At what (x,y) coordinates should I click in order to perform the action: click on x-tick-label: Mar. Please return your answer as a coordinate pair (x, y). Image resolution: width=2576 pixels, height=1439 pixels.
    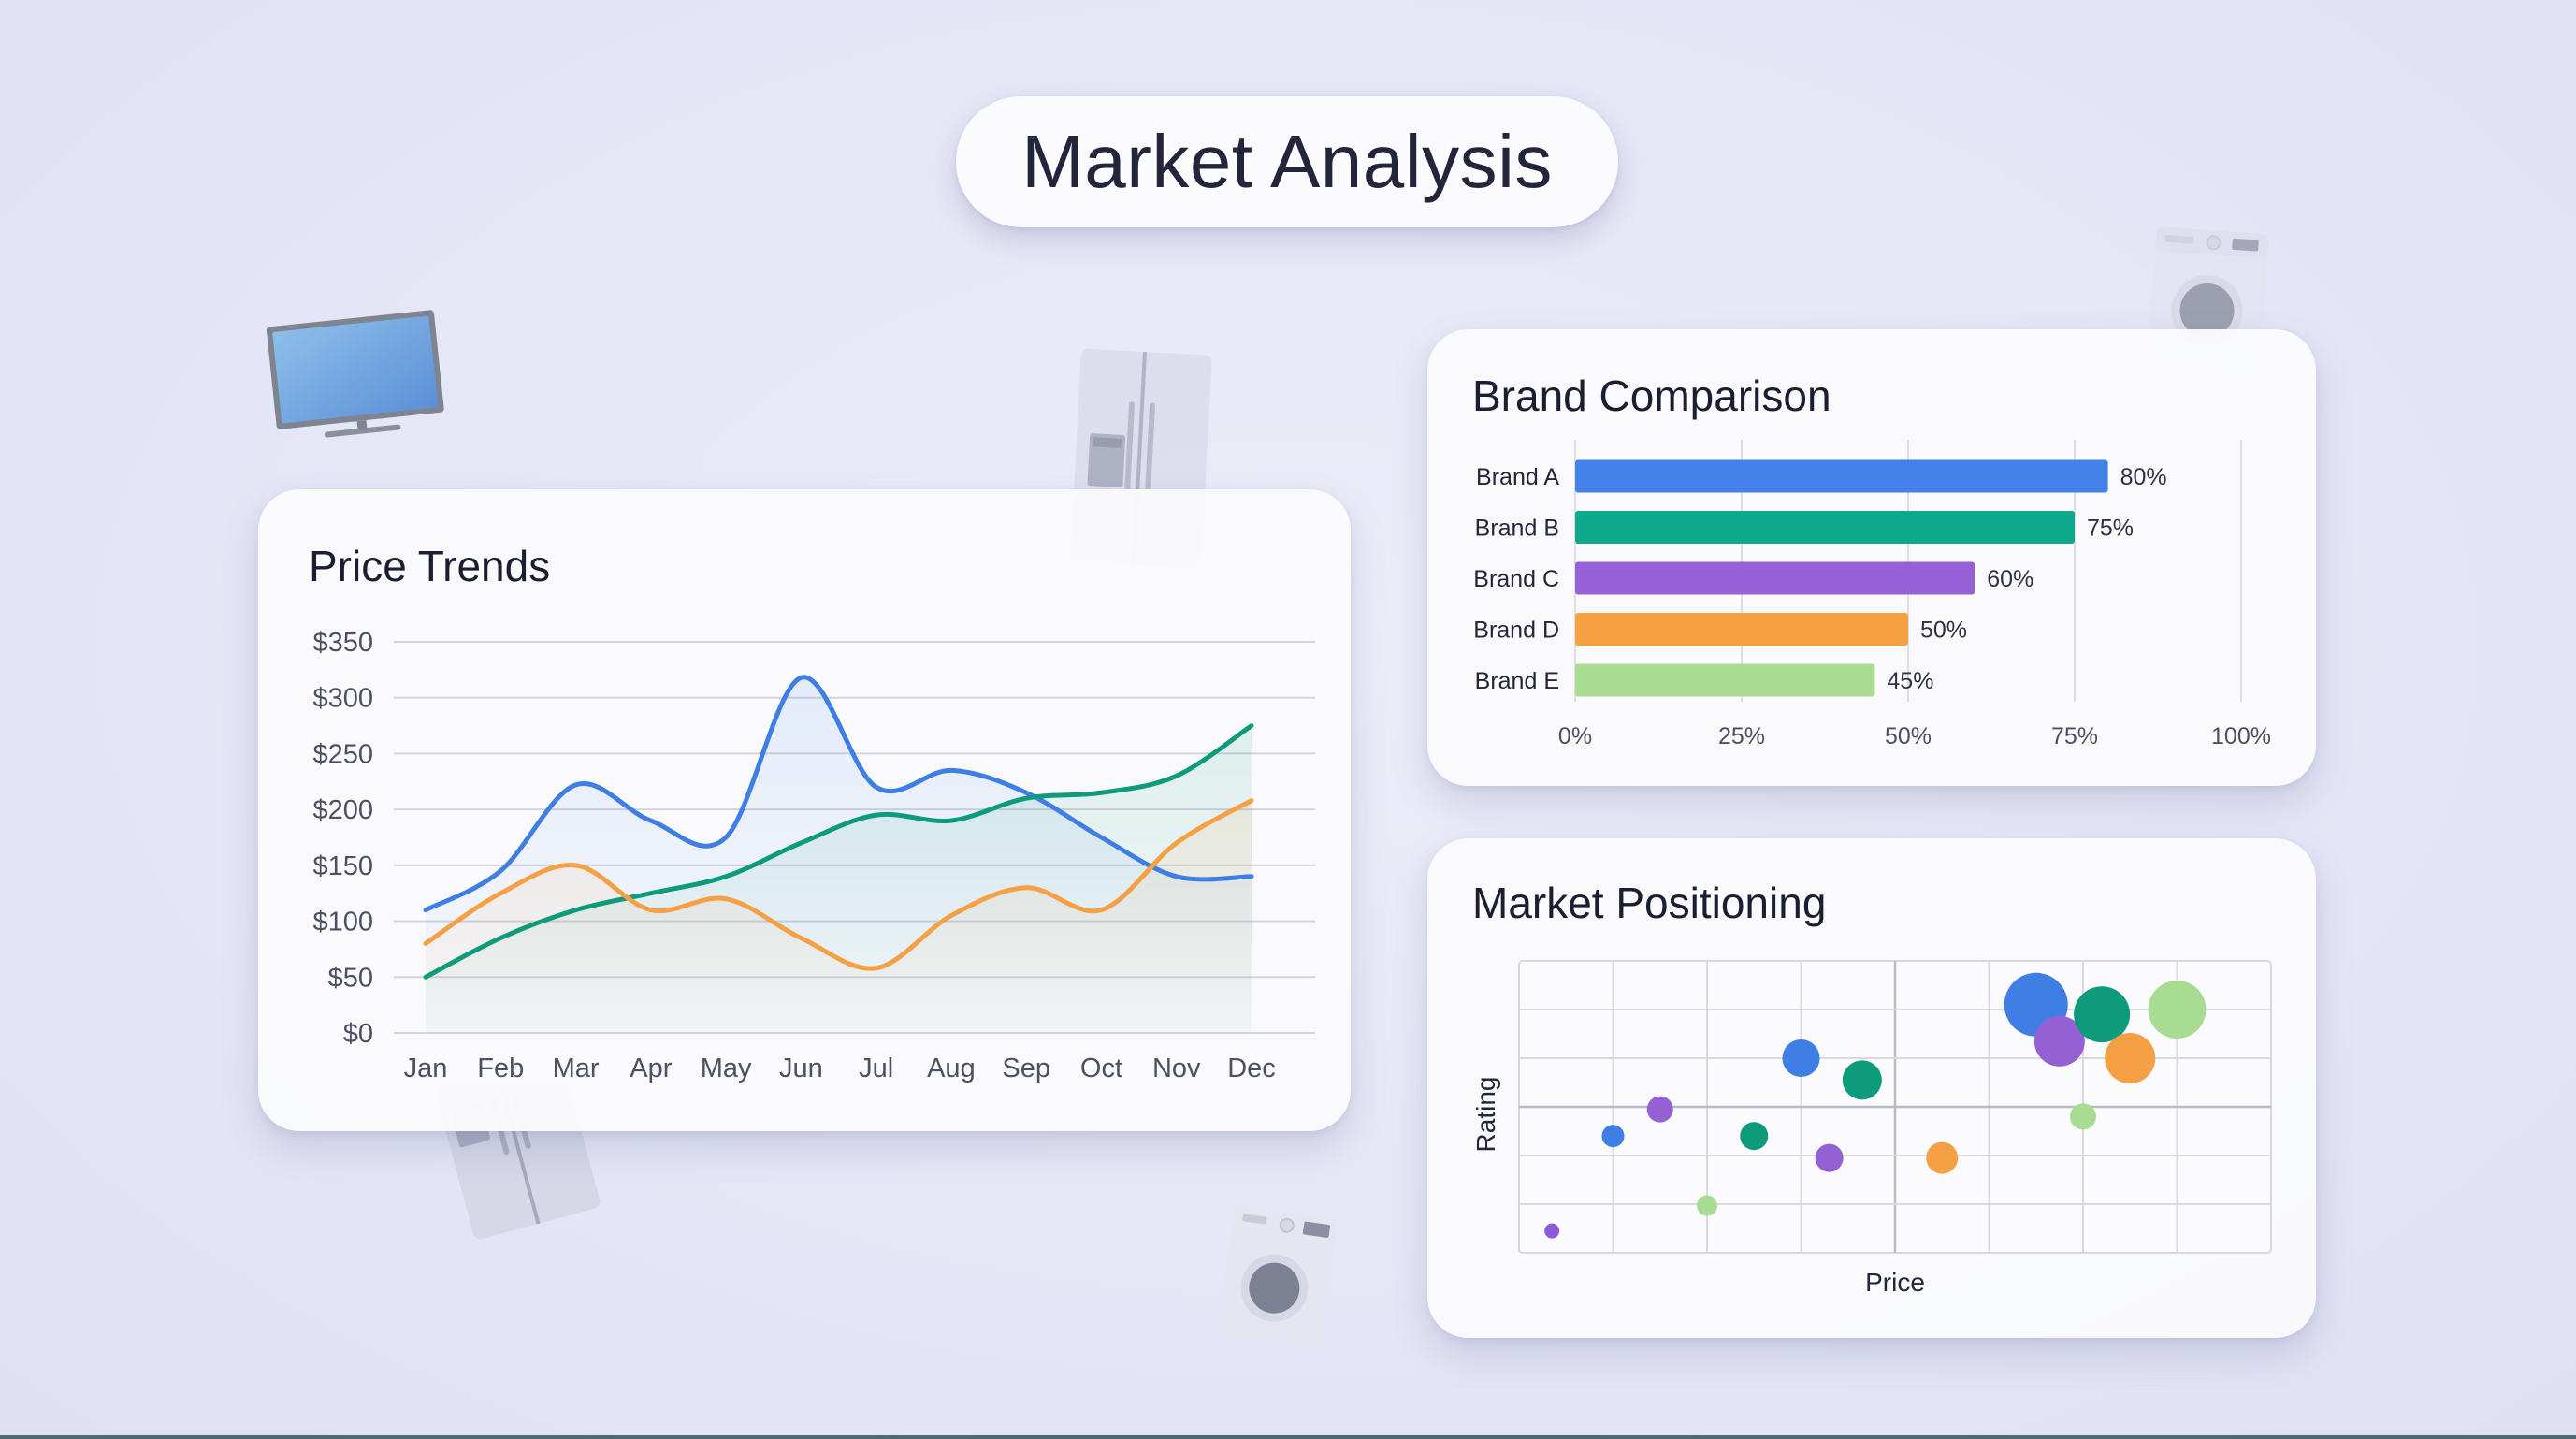
    Looking at the image, I should click on (576, 1068).